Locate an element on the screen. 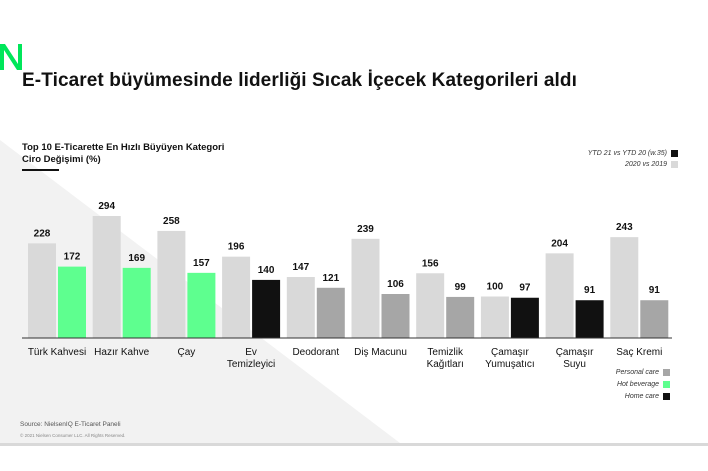 This screenshot has height=471, width=708. legend-groups: Personal care Hot beverage Home care is located at coordinates (643, 384).